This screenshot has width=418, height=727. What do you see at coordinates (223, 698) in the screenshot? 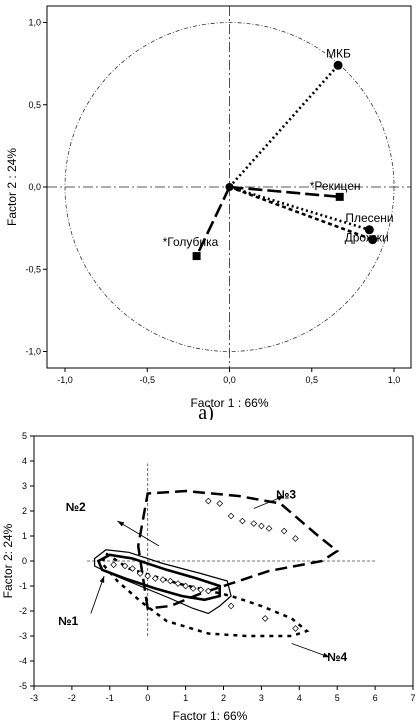
I see `x-tick-label: 2` at bounding box center [223, 698].